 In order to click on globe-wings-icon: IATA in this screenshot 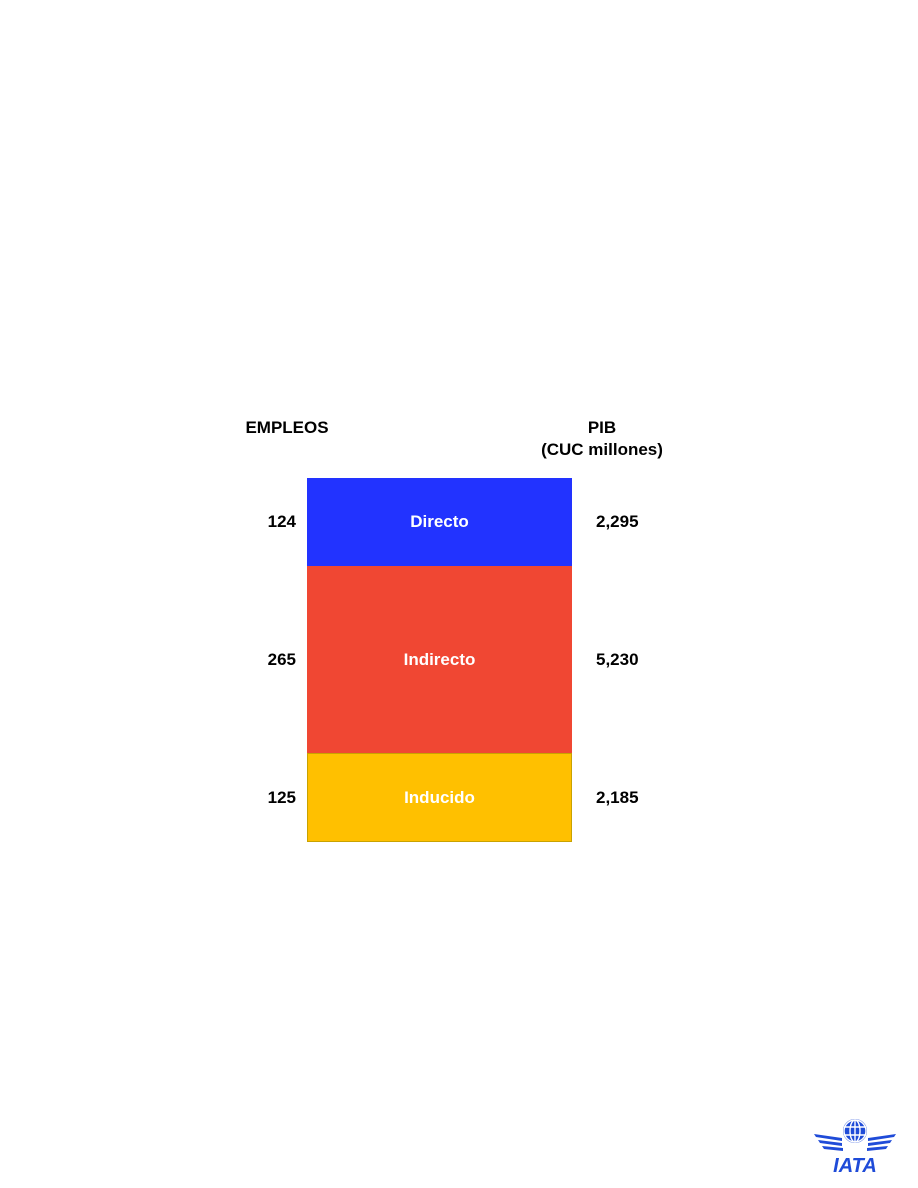, I will do `click(855, 1148)`.